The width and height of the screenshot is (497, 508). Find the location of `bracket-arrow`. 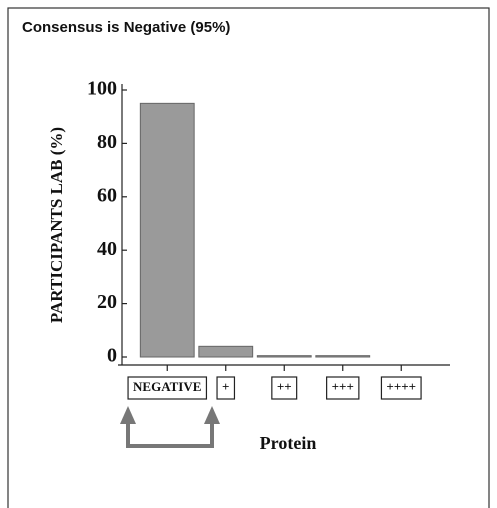

bracket-arrow is located at coordinates (170, 427).